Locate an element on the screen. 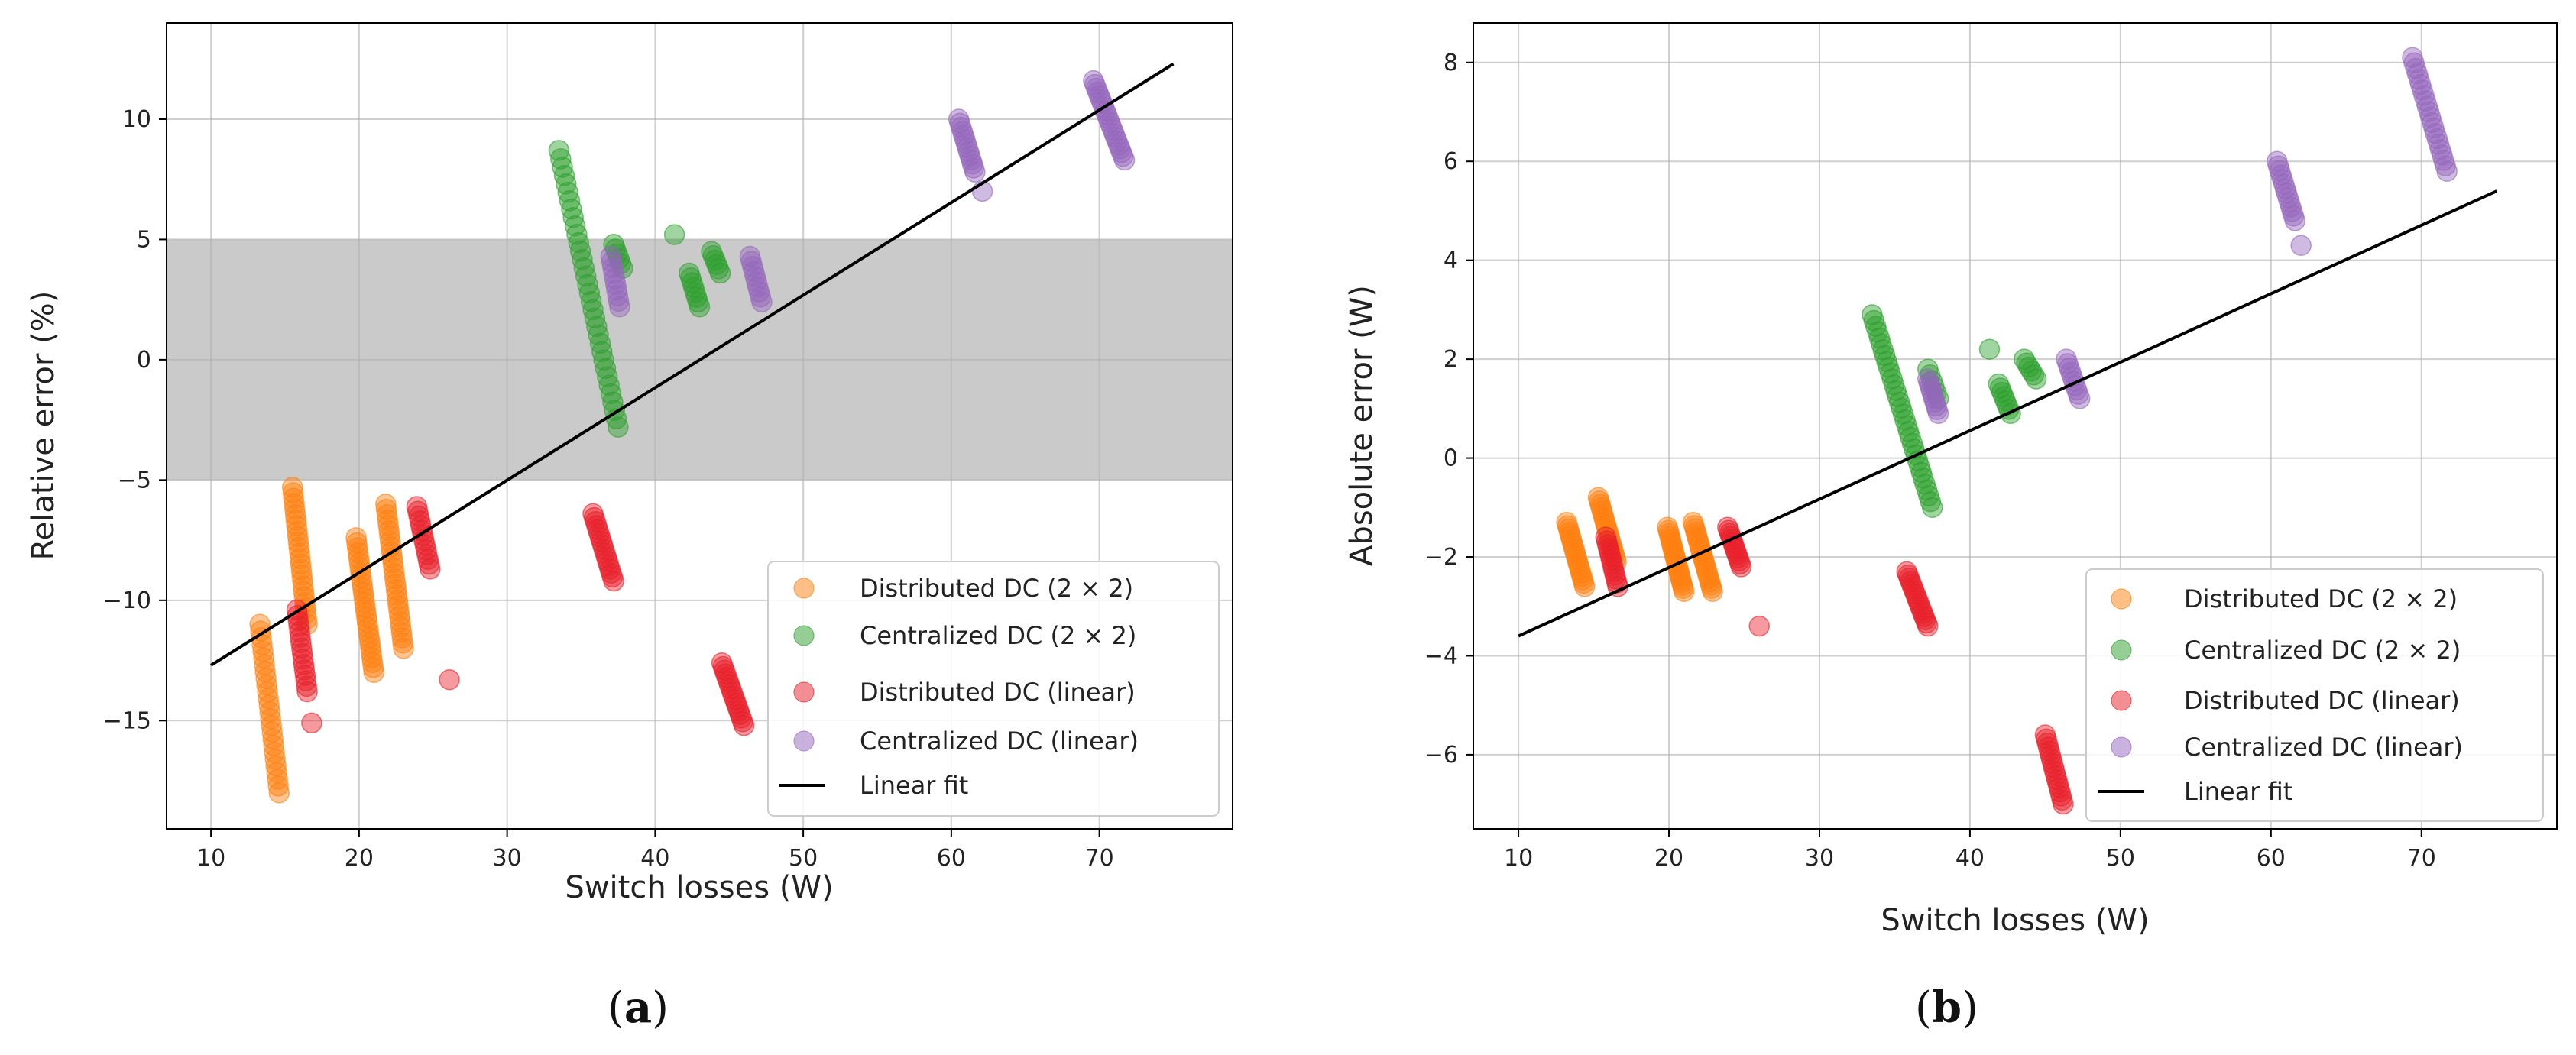 This screenshot has height=1055, width=2576. panel-label-a: (a) is located at coordinates (638, 1008).